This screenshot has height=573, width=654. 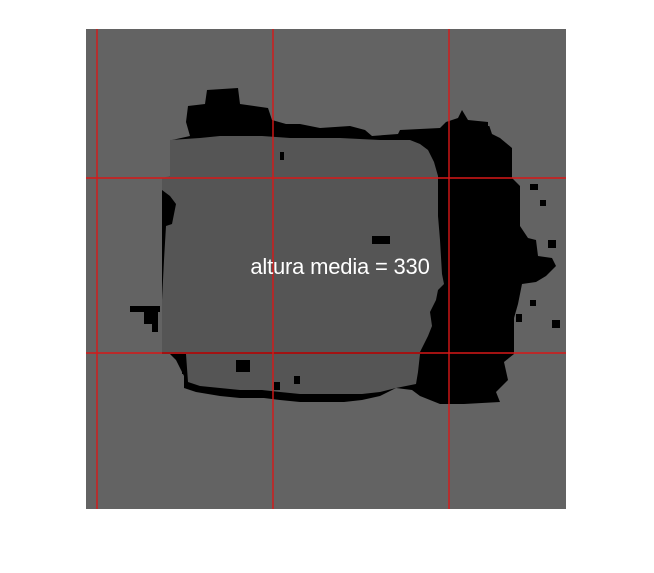 I want to click on holes, so click(x=286, y=271).